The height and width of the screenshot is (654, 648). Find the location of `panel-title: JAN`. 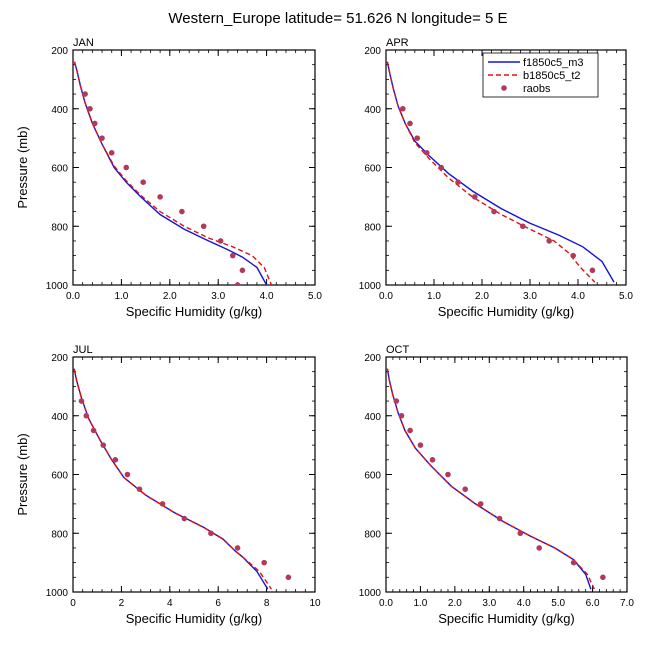

panel-title: JAN is located at coordinates (83, 43).